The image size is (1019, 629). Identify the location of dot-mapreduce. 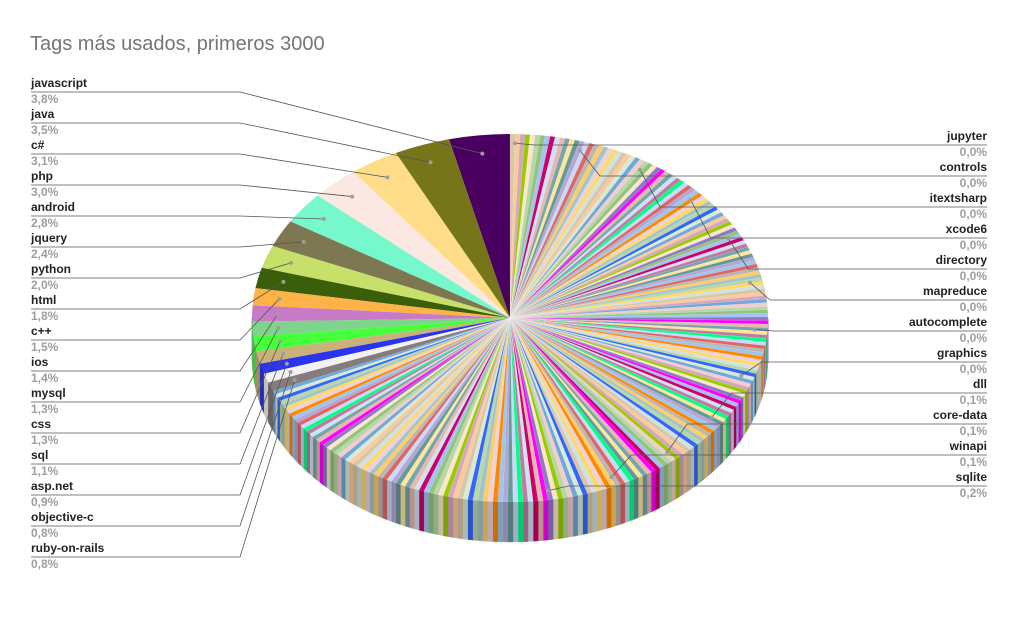
(750, 282).